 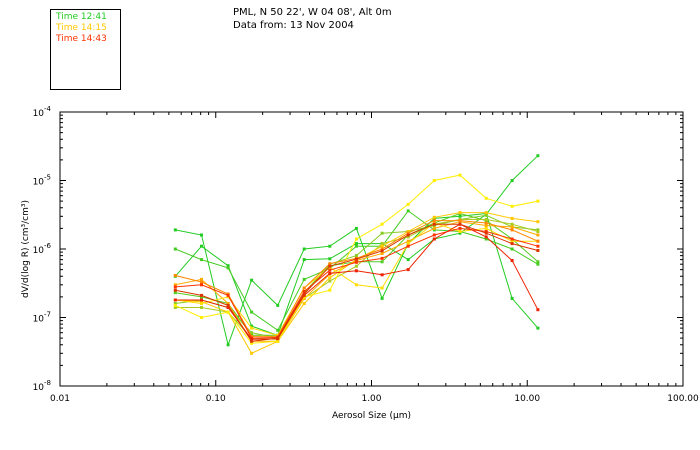 I want to click on x-tick-label: 1.00, so click(x=371, y=399).